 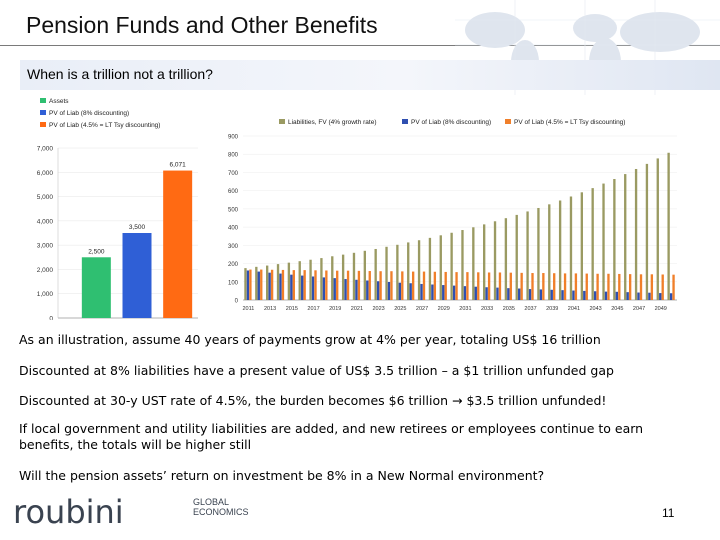 What do you see at coordinates (270, 309) in the screenshot?
I see `chart2-xtick-label: 2013` at bounding box center [270, 309].